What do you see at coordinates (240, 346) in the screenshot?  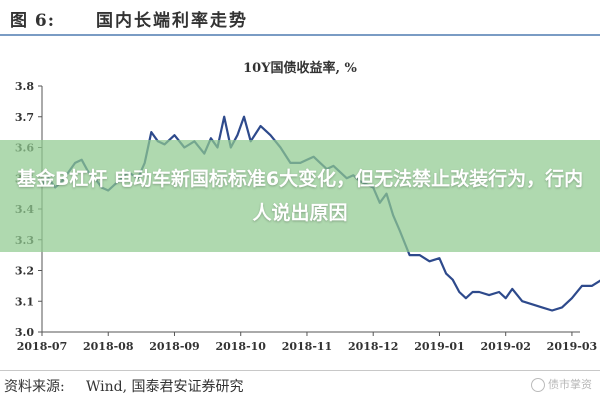 I see `x-tick-label: 2018-10` at bounding box center [240, 346].